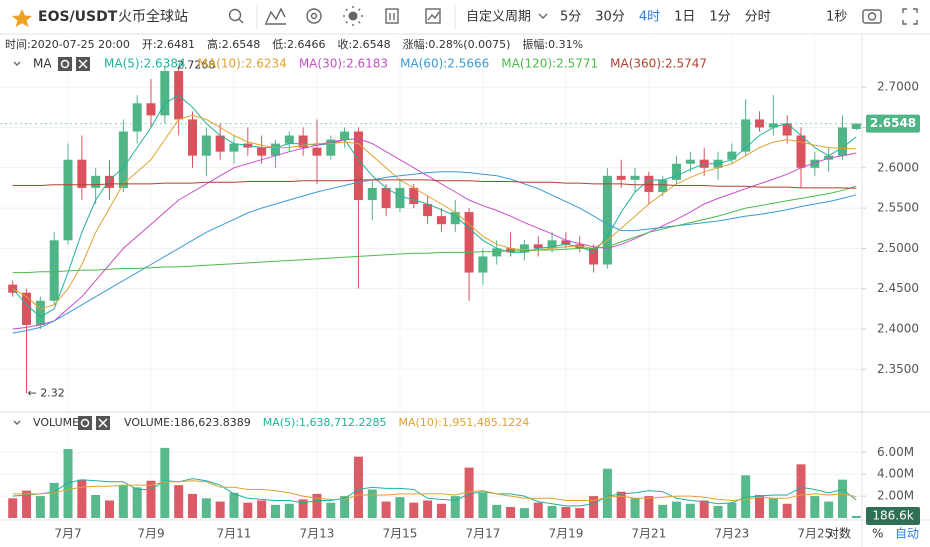 The height and width of the screenshot is (547, 930). What do you see at coordinates (325, 422) in the screenshot?
I see `legend-entry: MA(5):1,638,712.2285` at bounding box center [325, 422].